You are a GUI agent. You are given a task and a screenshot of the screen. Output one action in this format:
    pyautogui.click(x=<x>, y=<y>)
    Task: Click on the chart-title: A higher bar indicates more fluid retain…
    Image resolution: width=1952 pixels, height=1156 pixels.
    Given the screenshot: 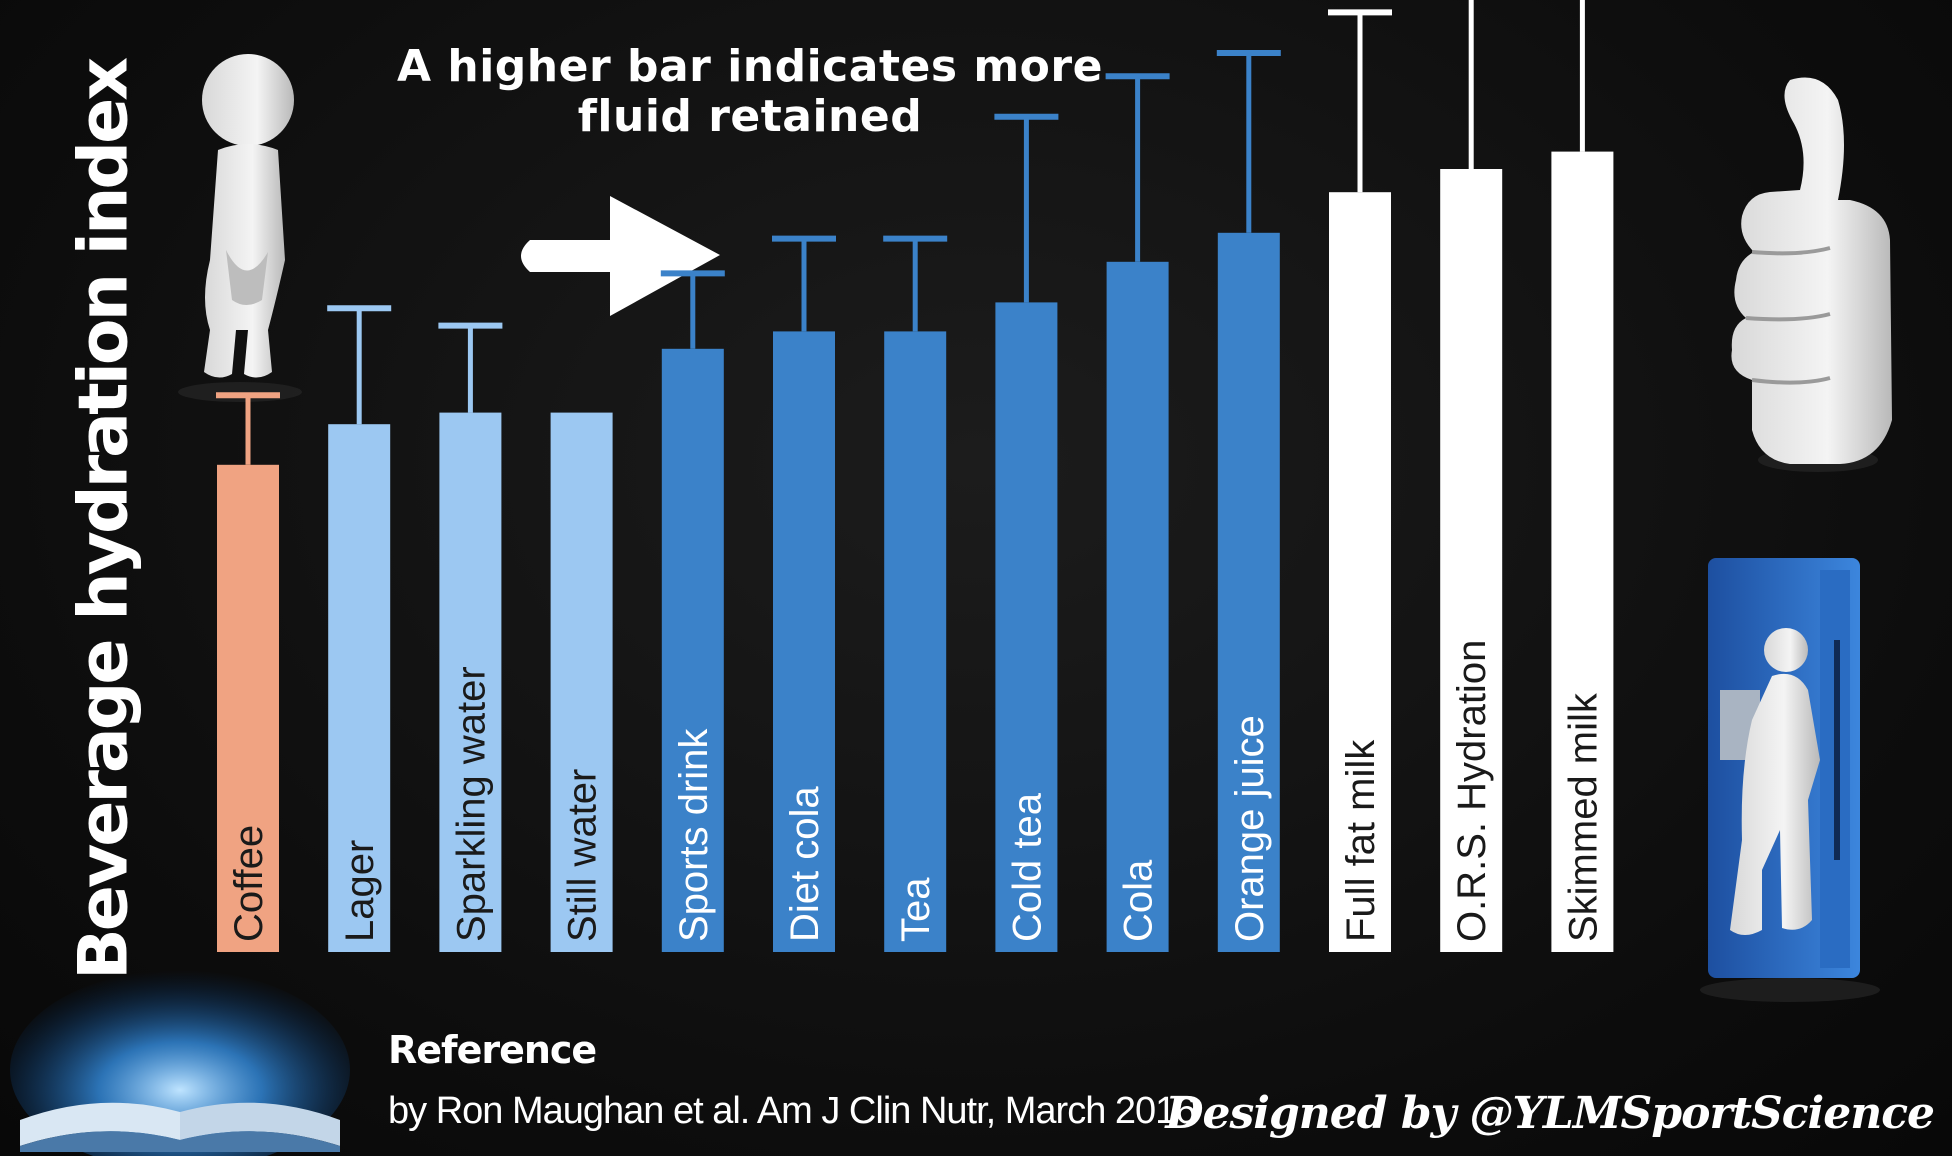 What is the action you would take?
    pyautogui.click(x=750, y=91)
    